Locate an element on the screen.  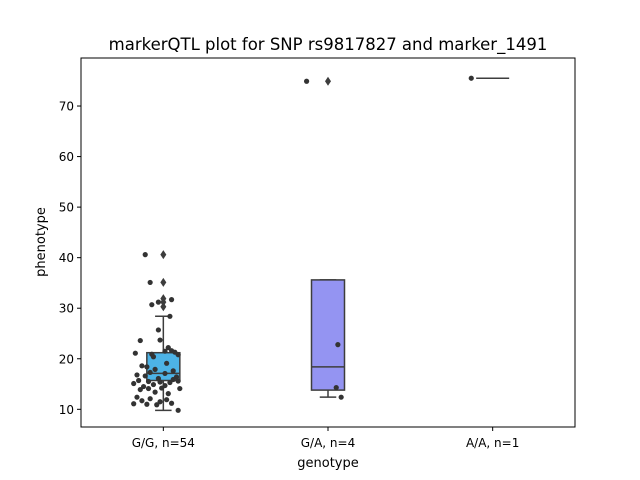
y-tick-label: 10 is located at coordinates (66, 410).